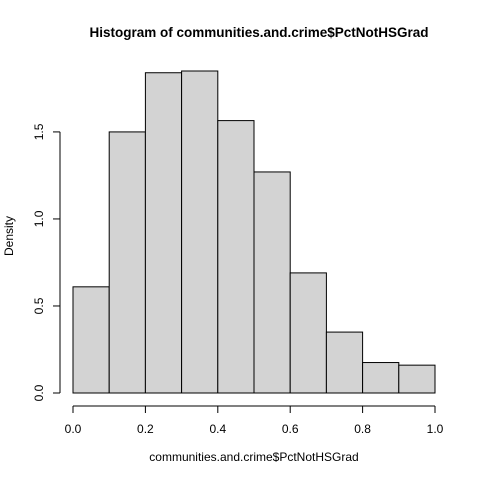  Describe the element at coordinates (435, 429) in the screenshot. I see `x-tick-label: 1.0` at that location.